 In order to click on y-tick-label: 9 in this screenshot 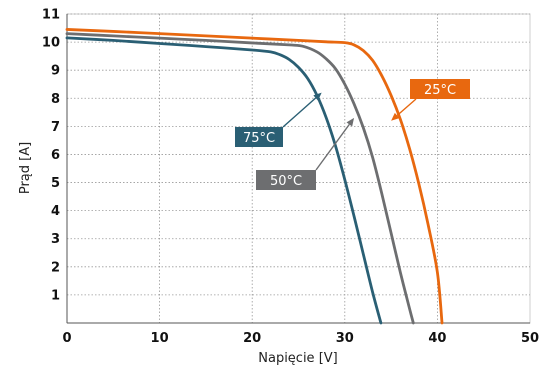, I will do `click(55, 71)`.